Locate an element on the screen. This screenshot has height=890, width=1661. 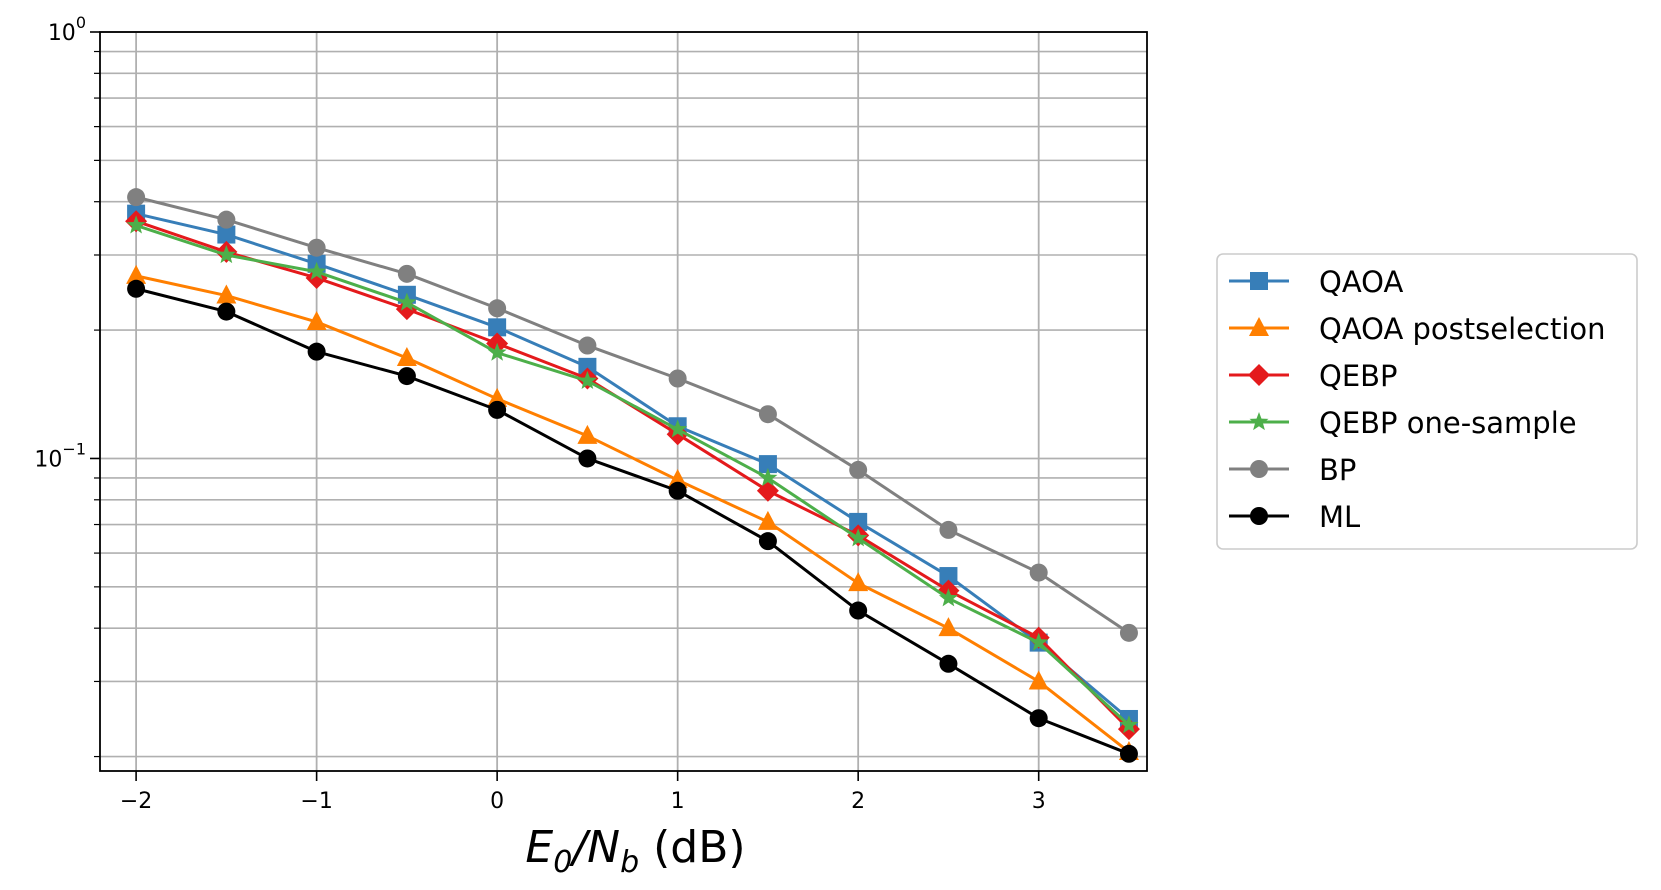
x-axis-label-slash: / is located at coordinates (579, 847).